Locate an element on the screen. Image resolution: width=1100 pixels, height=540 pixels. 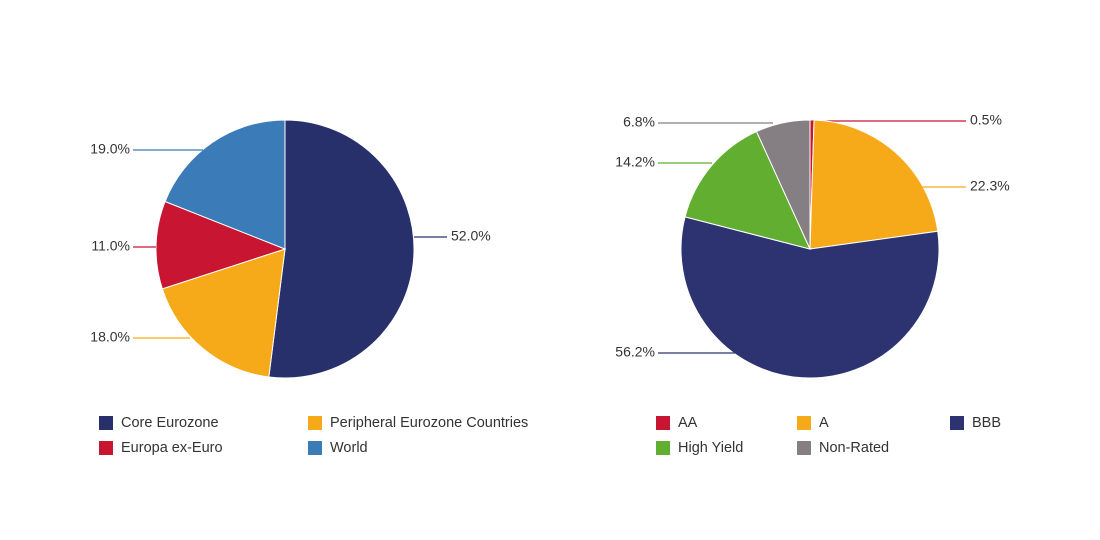
pie-slice-high-yield is located at coordinates (747, 190).